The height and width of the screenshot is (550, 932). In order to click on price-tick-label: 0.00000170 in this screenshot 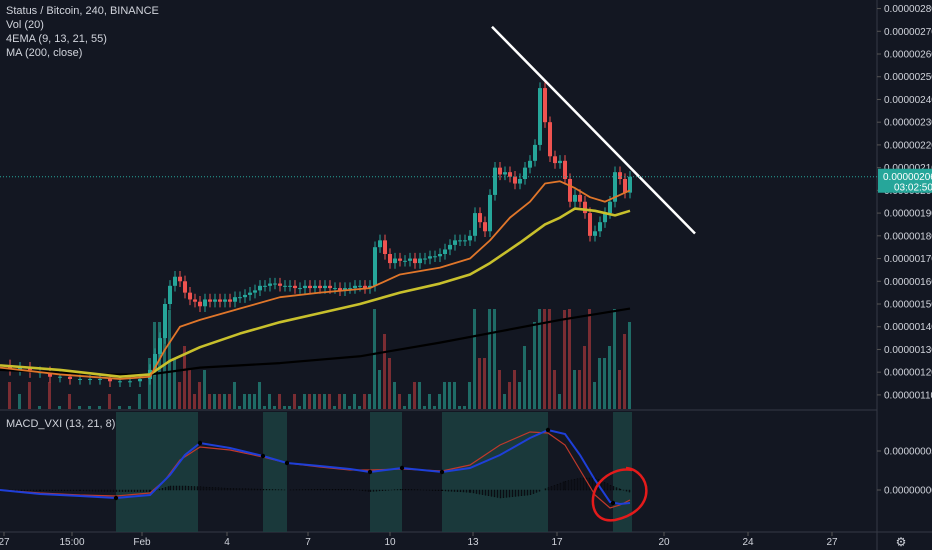, I will do `click(908, 259)`.